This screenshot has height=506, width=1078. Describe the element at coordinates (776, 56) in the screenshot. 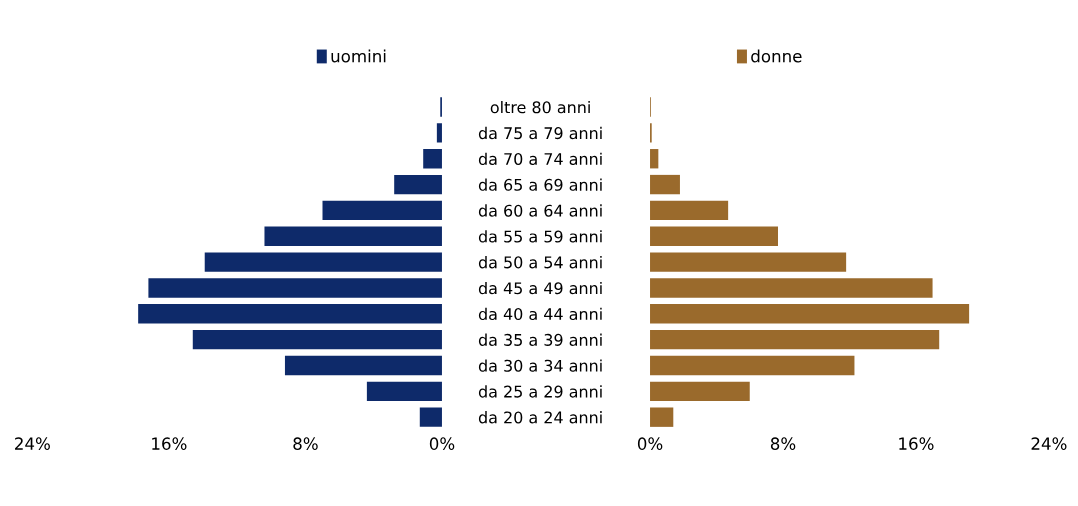

I see `legend-label: donne` at that location.